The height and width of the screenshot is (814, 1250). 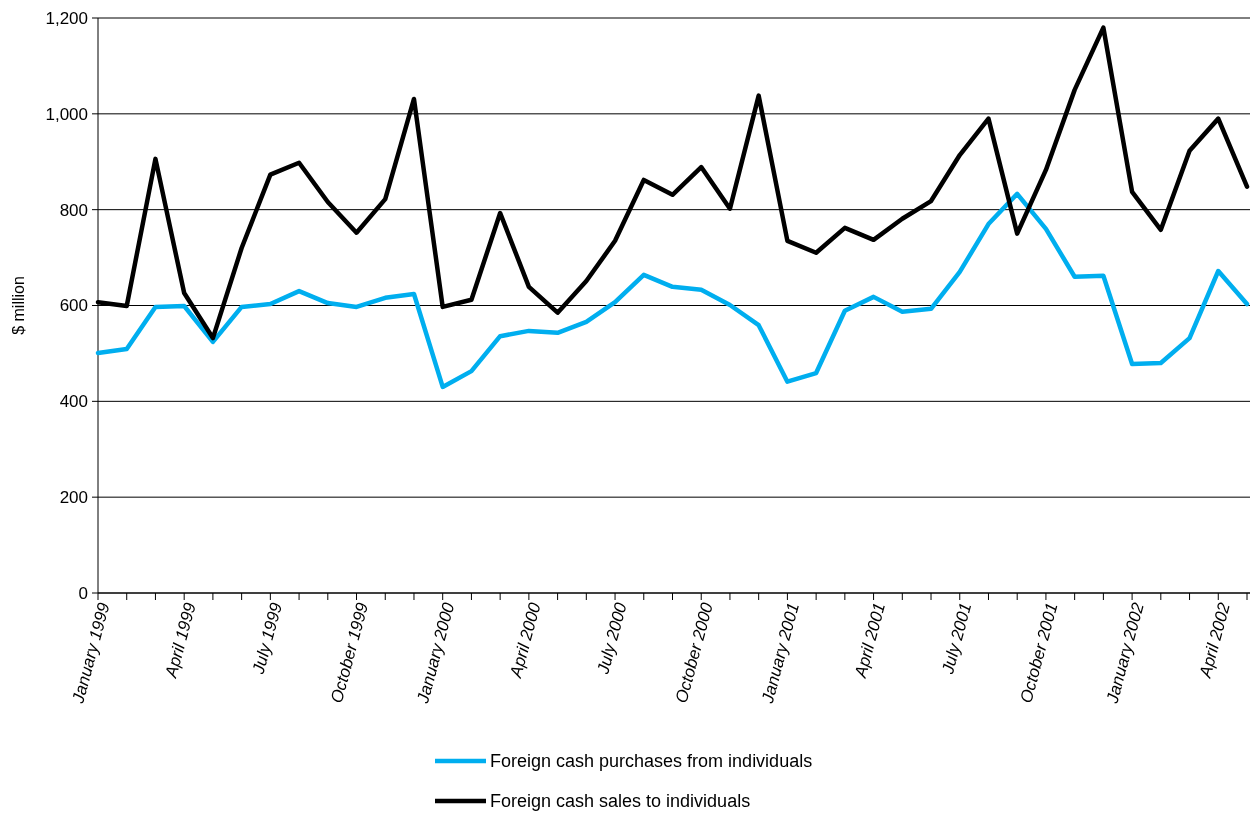 I want to click on y-tick-label: 400, so click(x=73, y=402).